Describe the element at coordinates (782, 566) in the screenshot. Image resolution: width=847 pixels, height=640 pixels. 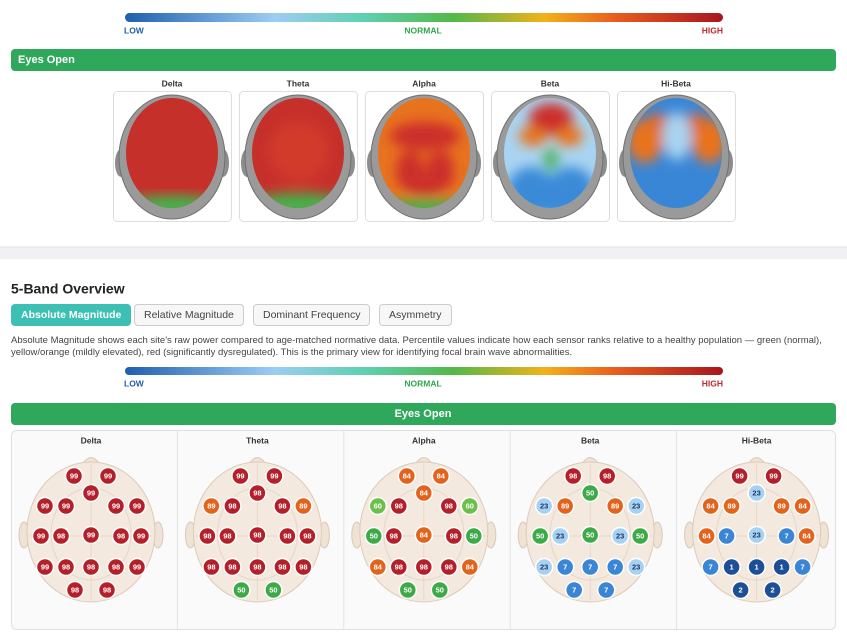
I see `electrode-value: 1` at that location.